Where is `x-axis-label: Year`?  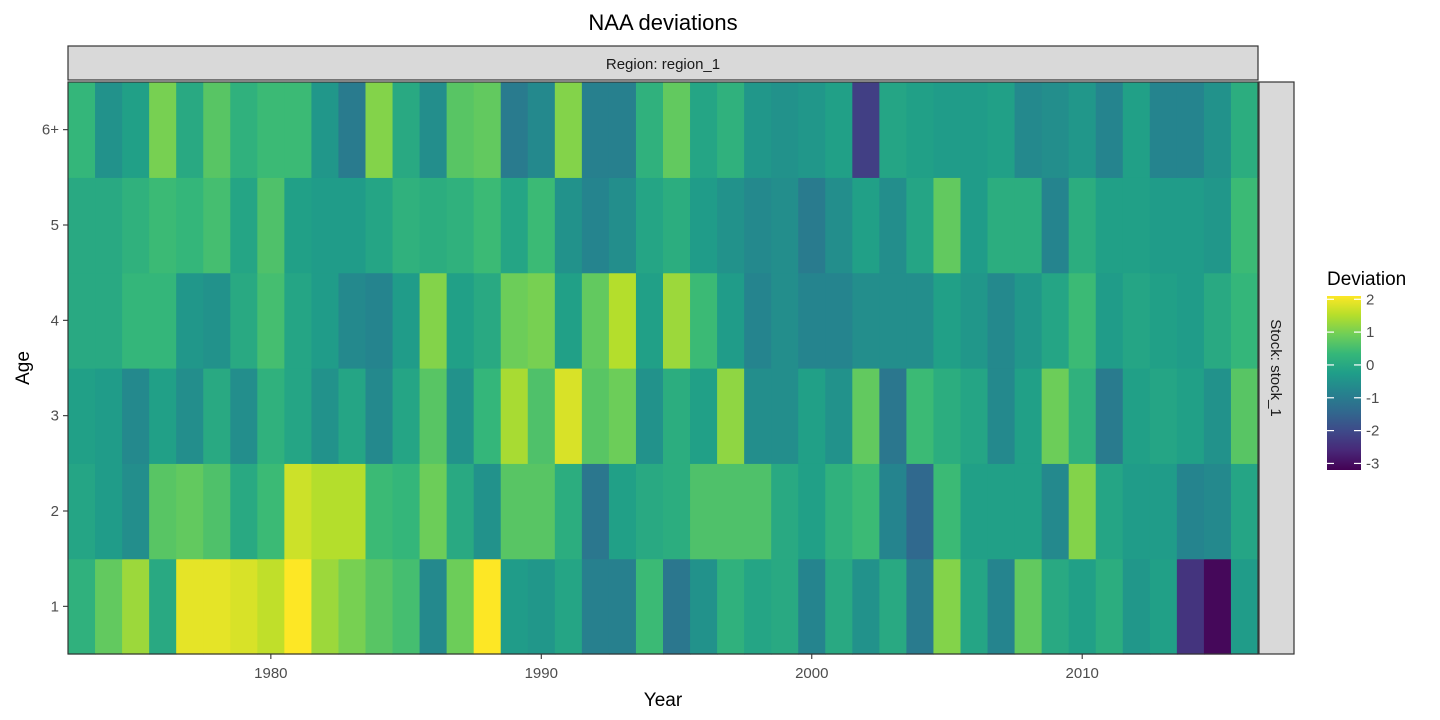
x-axis-label: Year is located at coordinates (663, 700).